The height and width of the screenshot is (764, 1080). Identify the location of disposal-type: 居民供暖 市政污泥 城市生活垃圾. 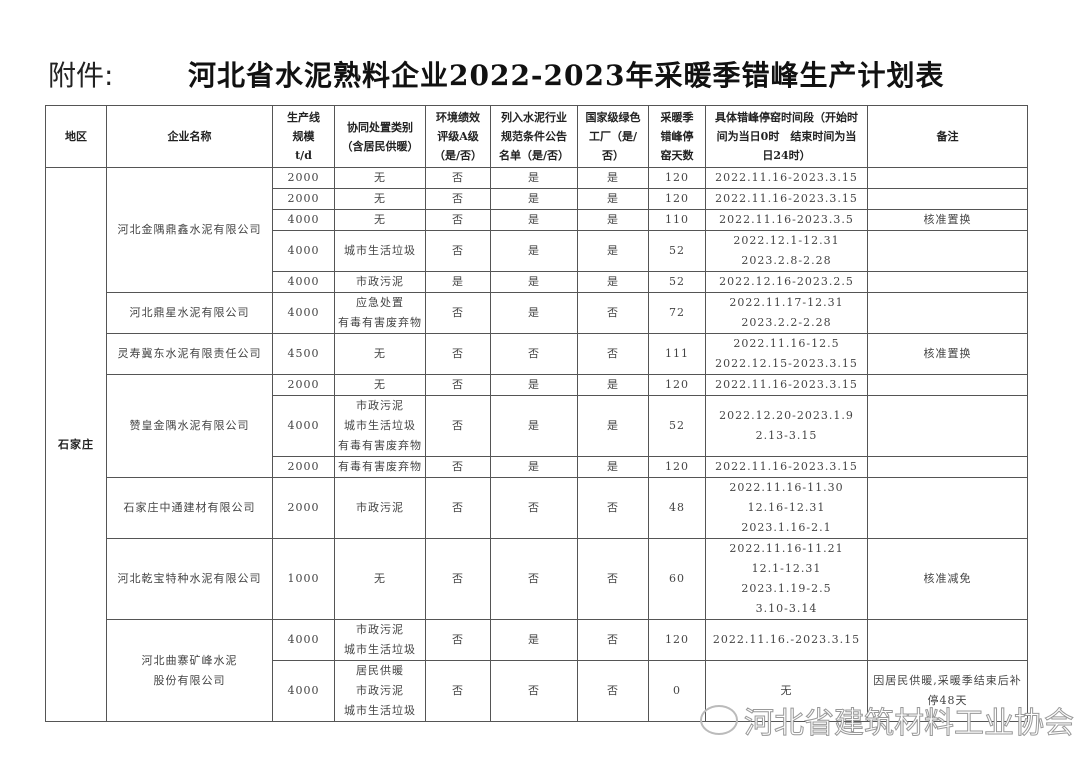
(380, 691).